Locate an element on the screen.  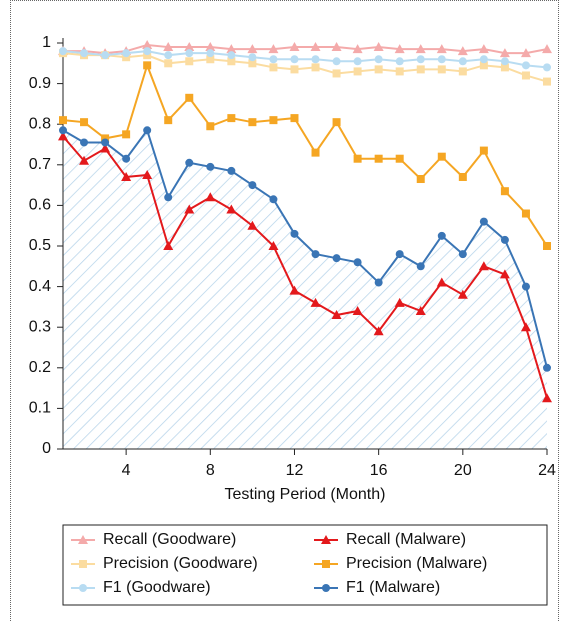
y-tick-label: 0.2 is located at coordinates (40, 367).